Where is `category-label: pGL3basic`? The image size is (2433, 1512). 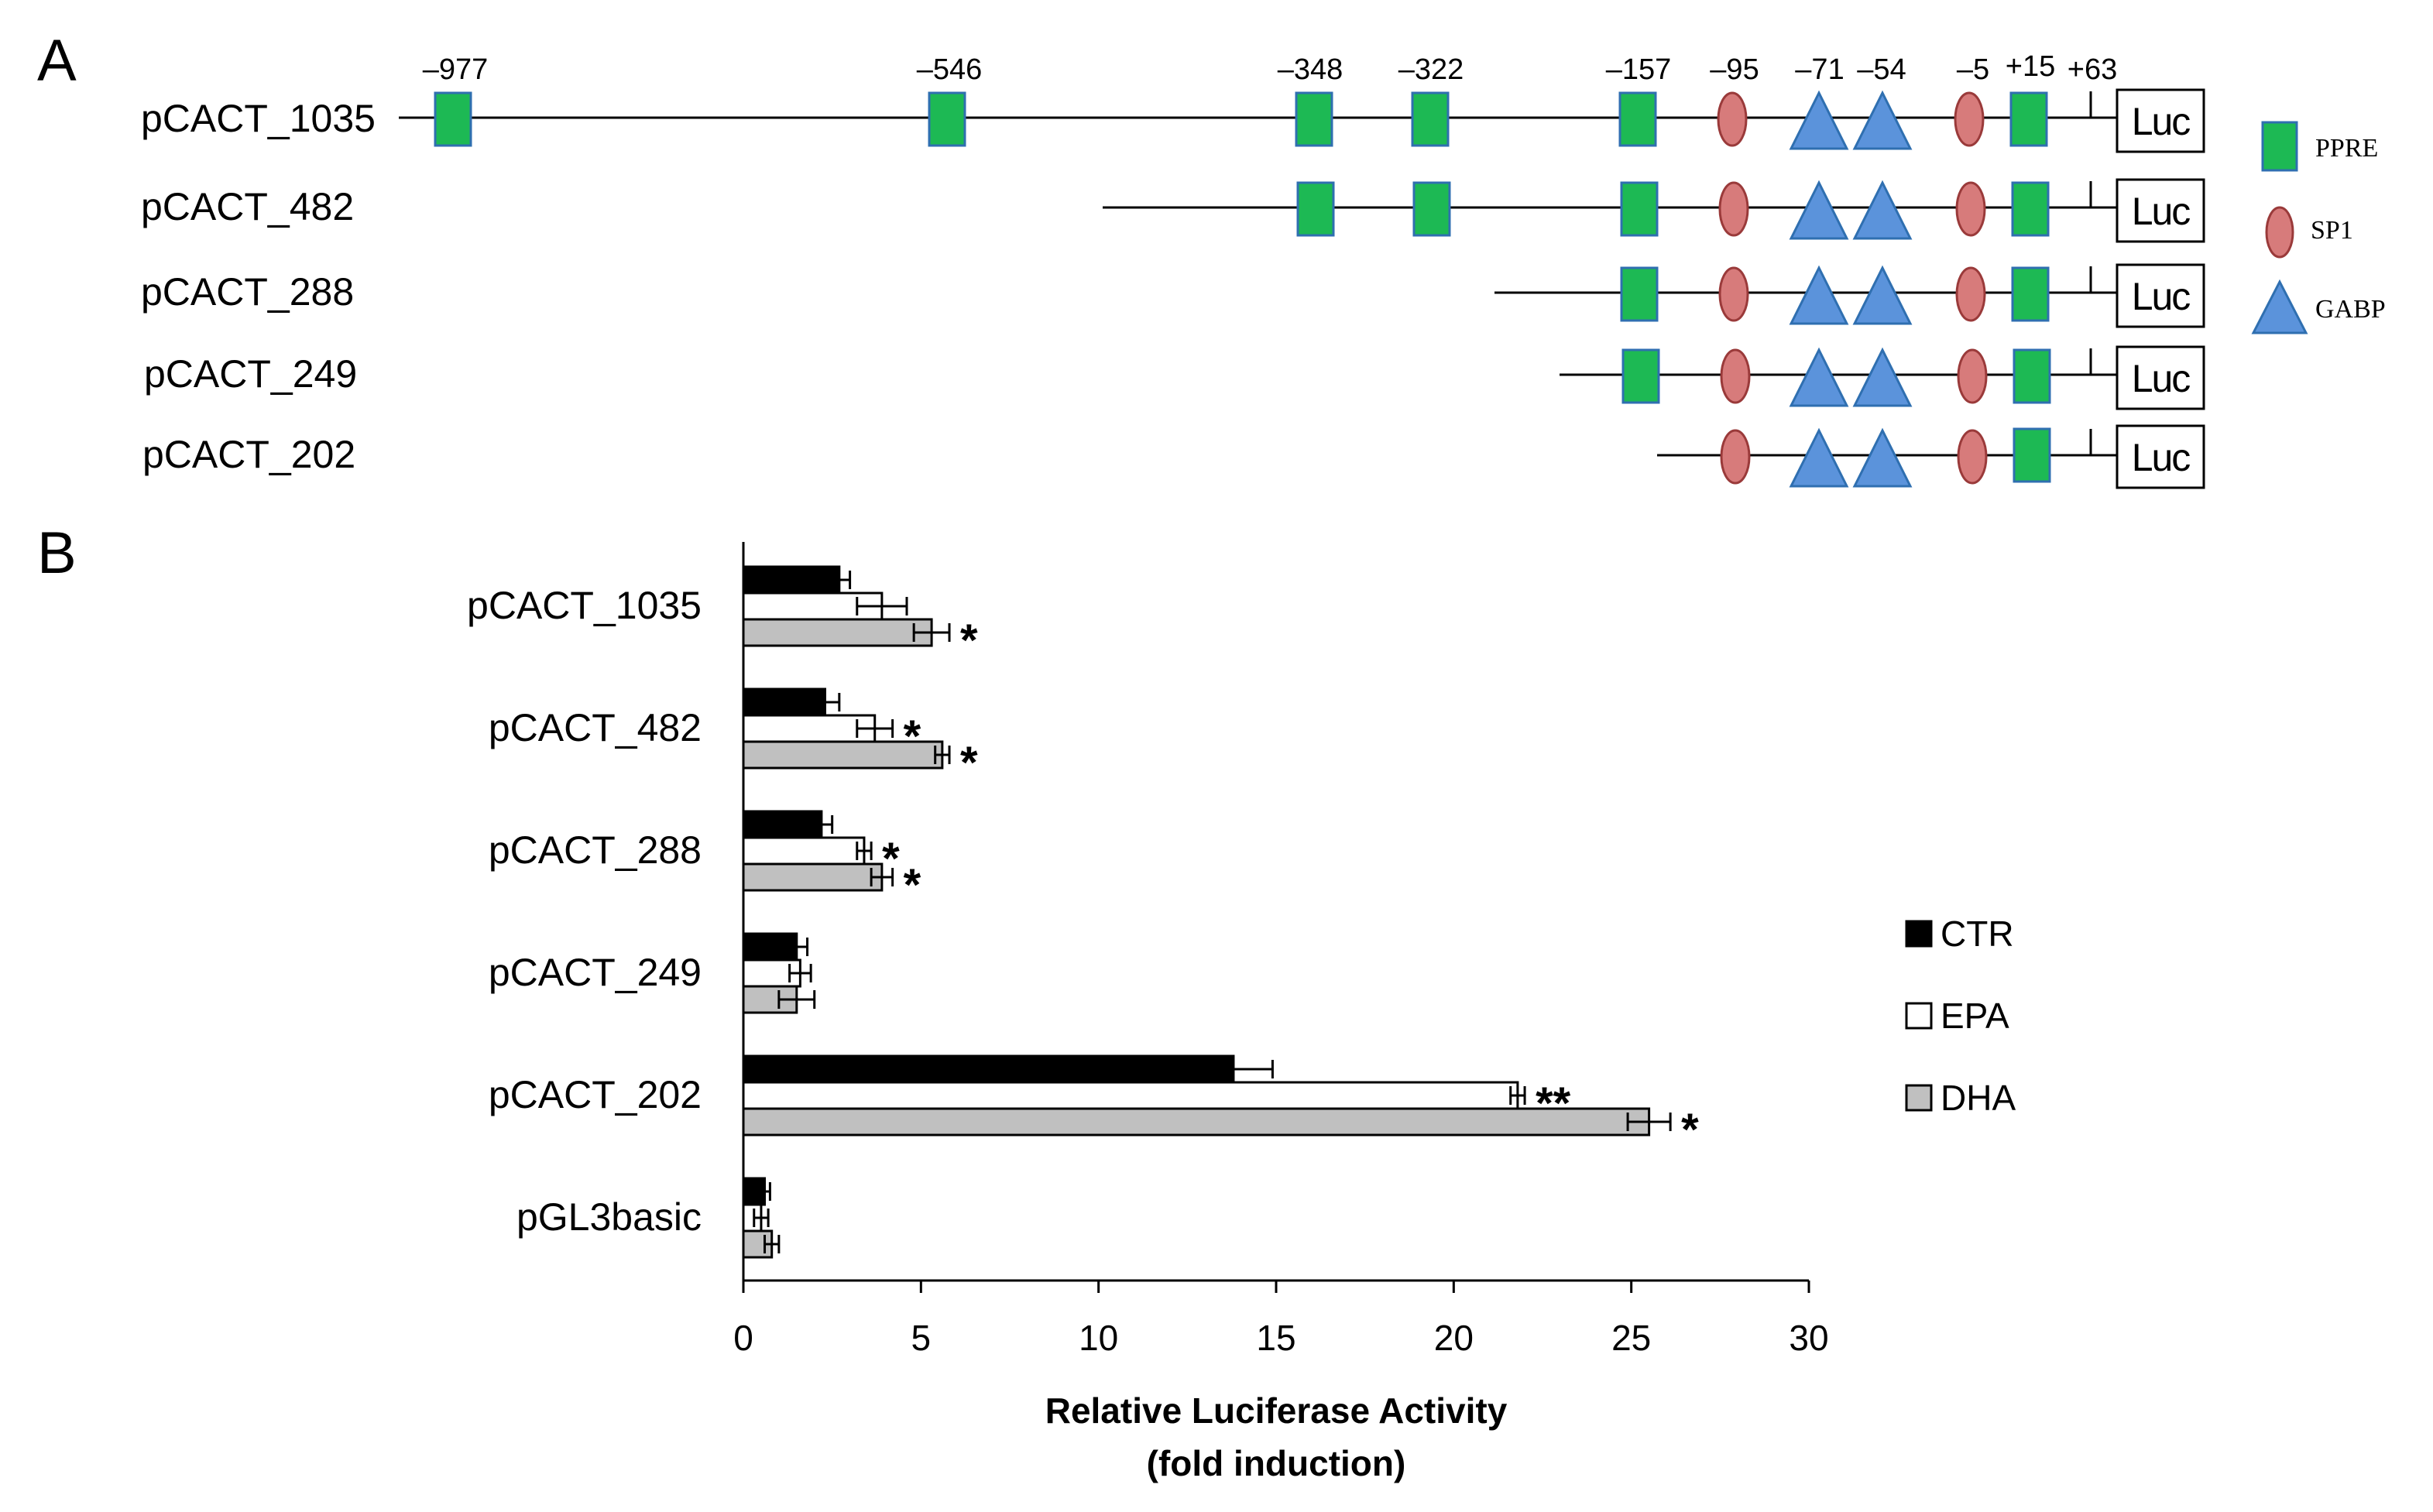
category-label: pGL3basic is located at coordinates (609, 1217).